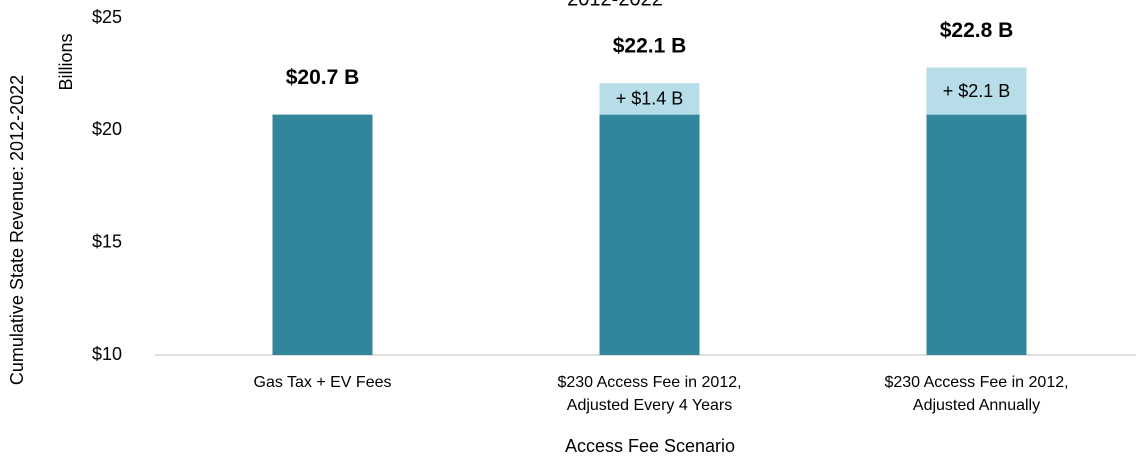 Image resolution: width=1136 pixels, height=460 pixels. I want to click on chart-title: 2012-2022, so click(615, 5).